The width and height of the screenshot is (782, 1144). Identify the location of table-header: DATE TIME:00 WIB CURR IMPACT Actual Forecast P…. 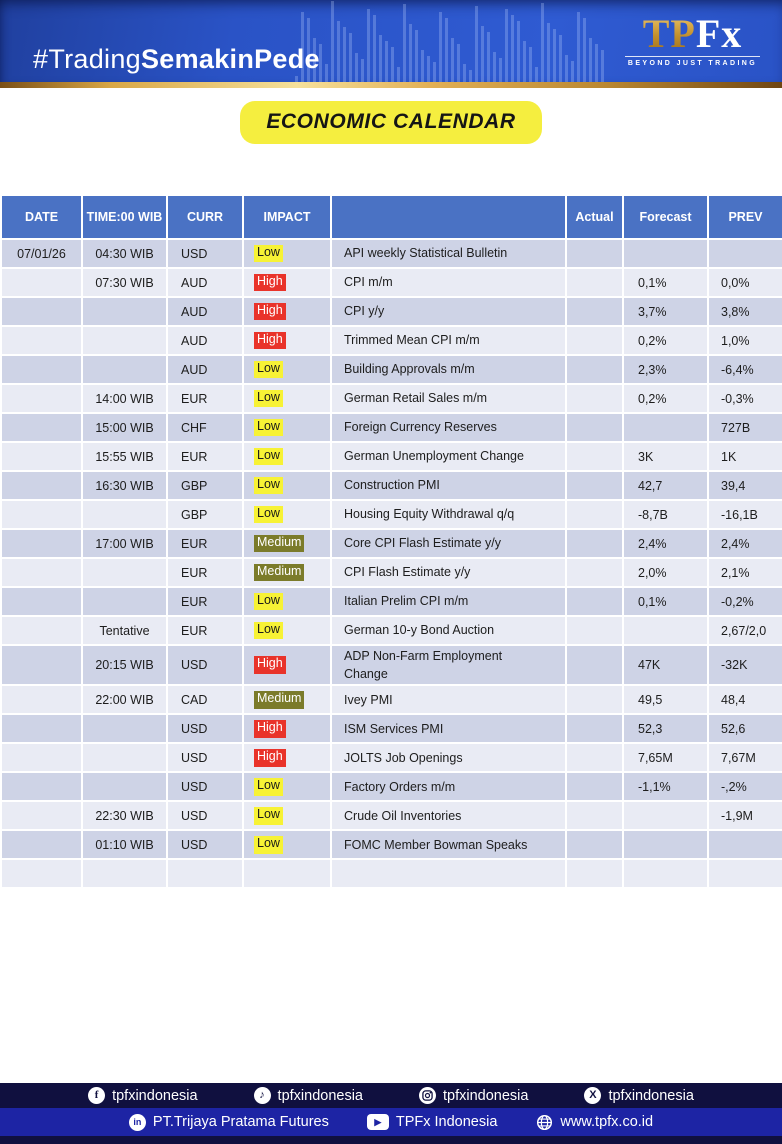
(391, 217).